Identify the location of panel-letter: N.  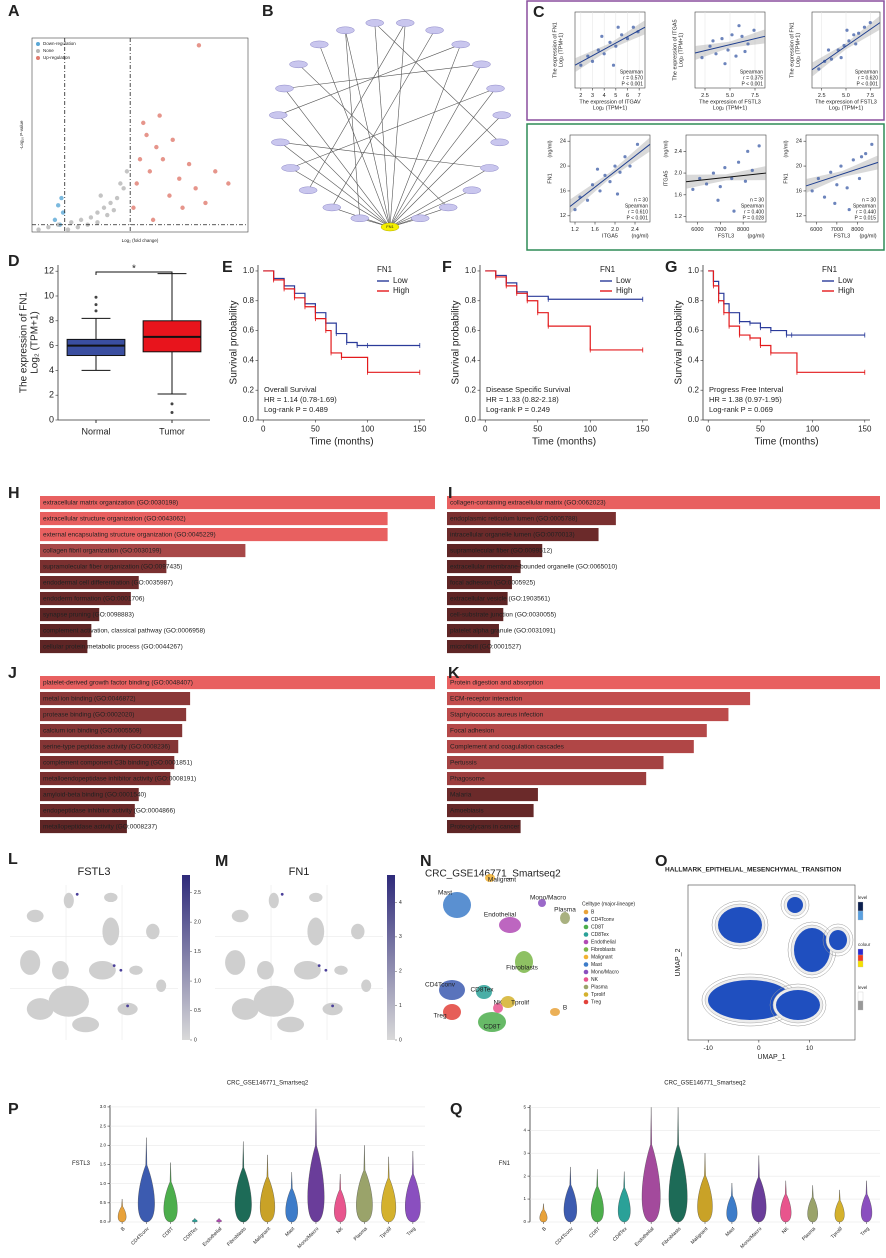
(426, 861).